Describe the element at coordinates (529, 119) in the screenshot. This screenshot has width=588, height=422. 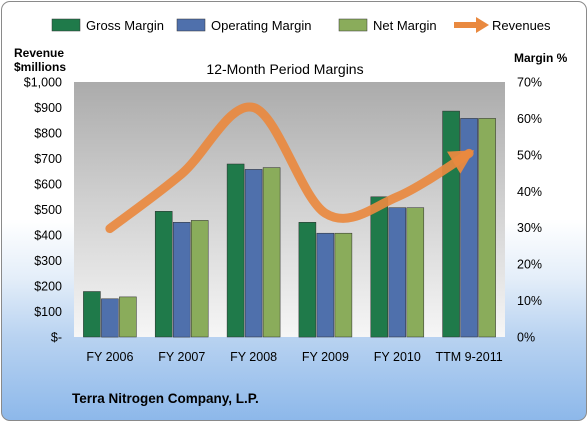
I see `right-tick-label: 60%` at that location.